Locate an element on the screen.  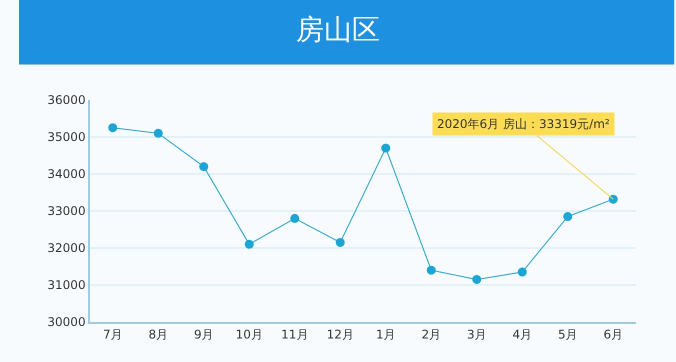
x-tick-label: 12月 is located at coordinates (340, 334).